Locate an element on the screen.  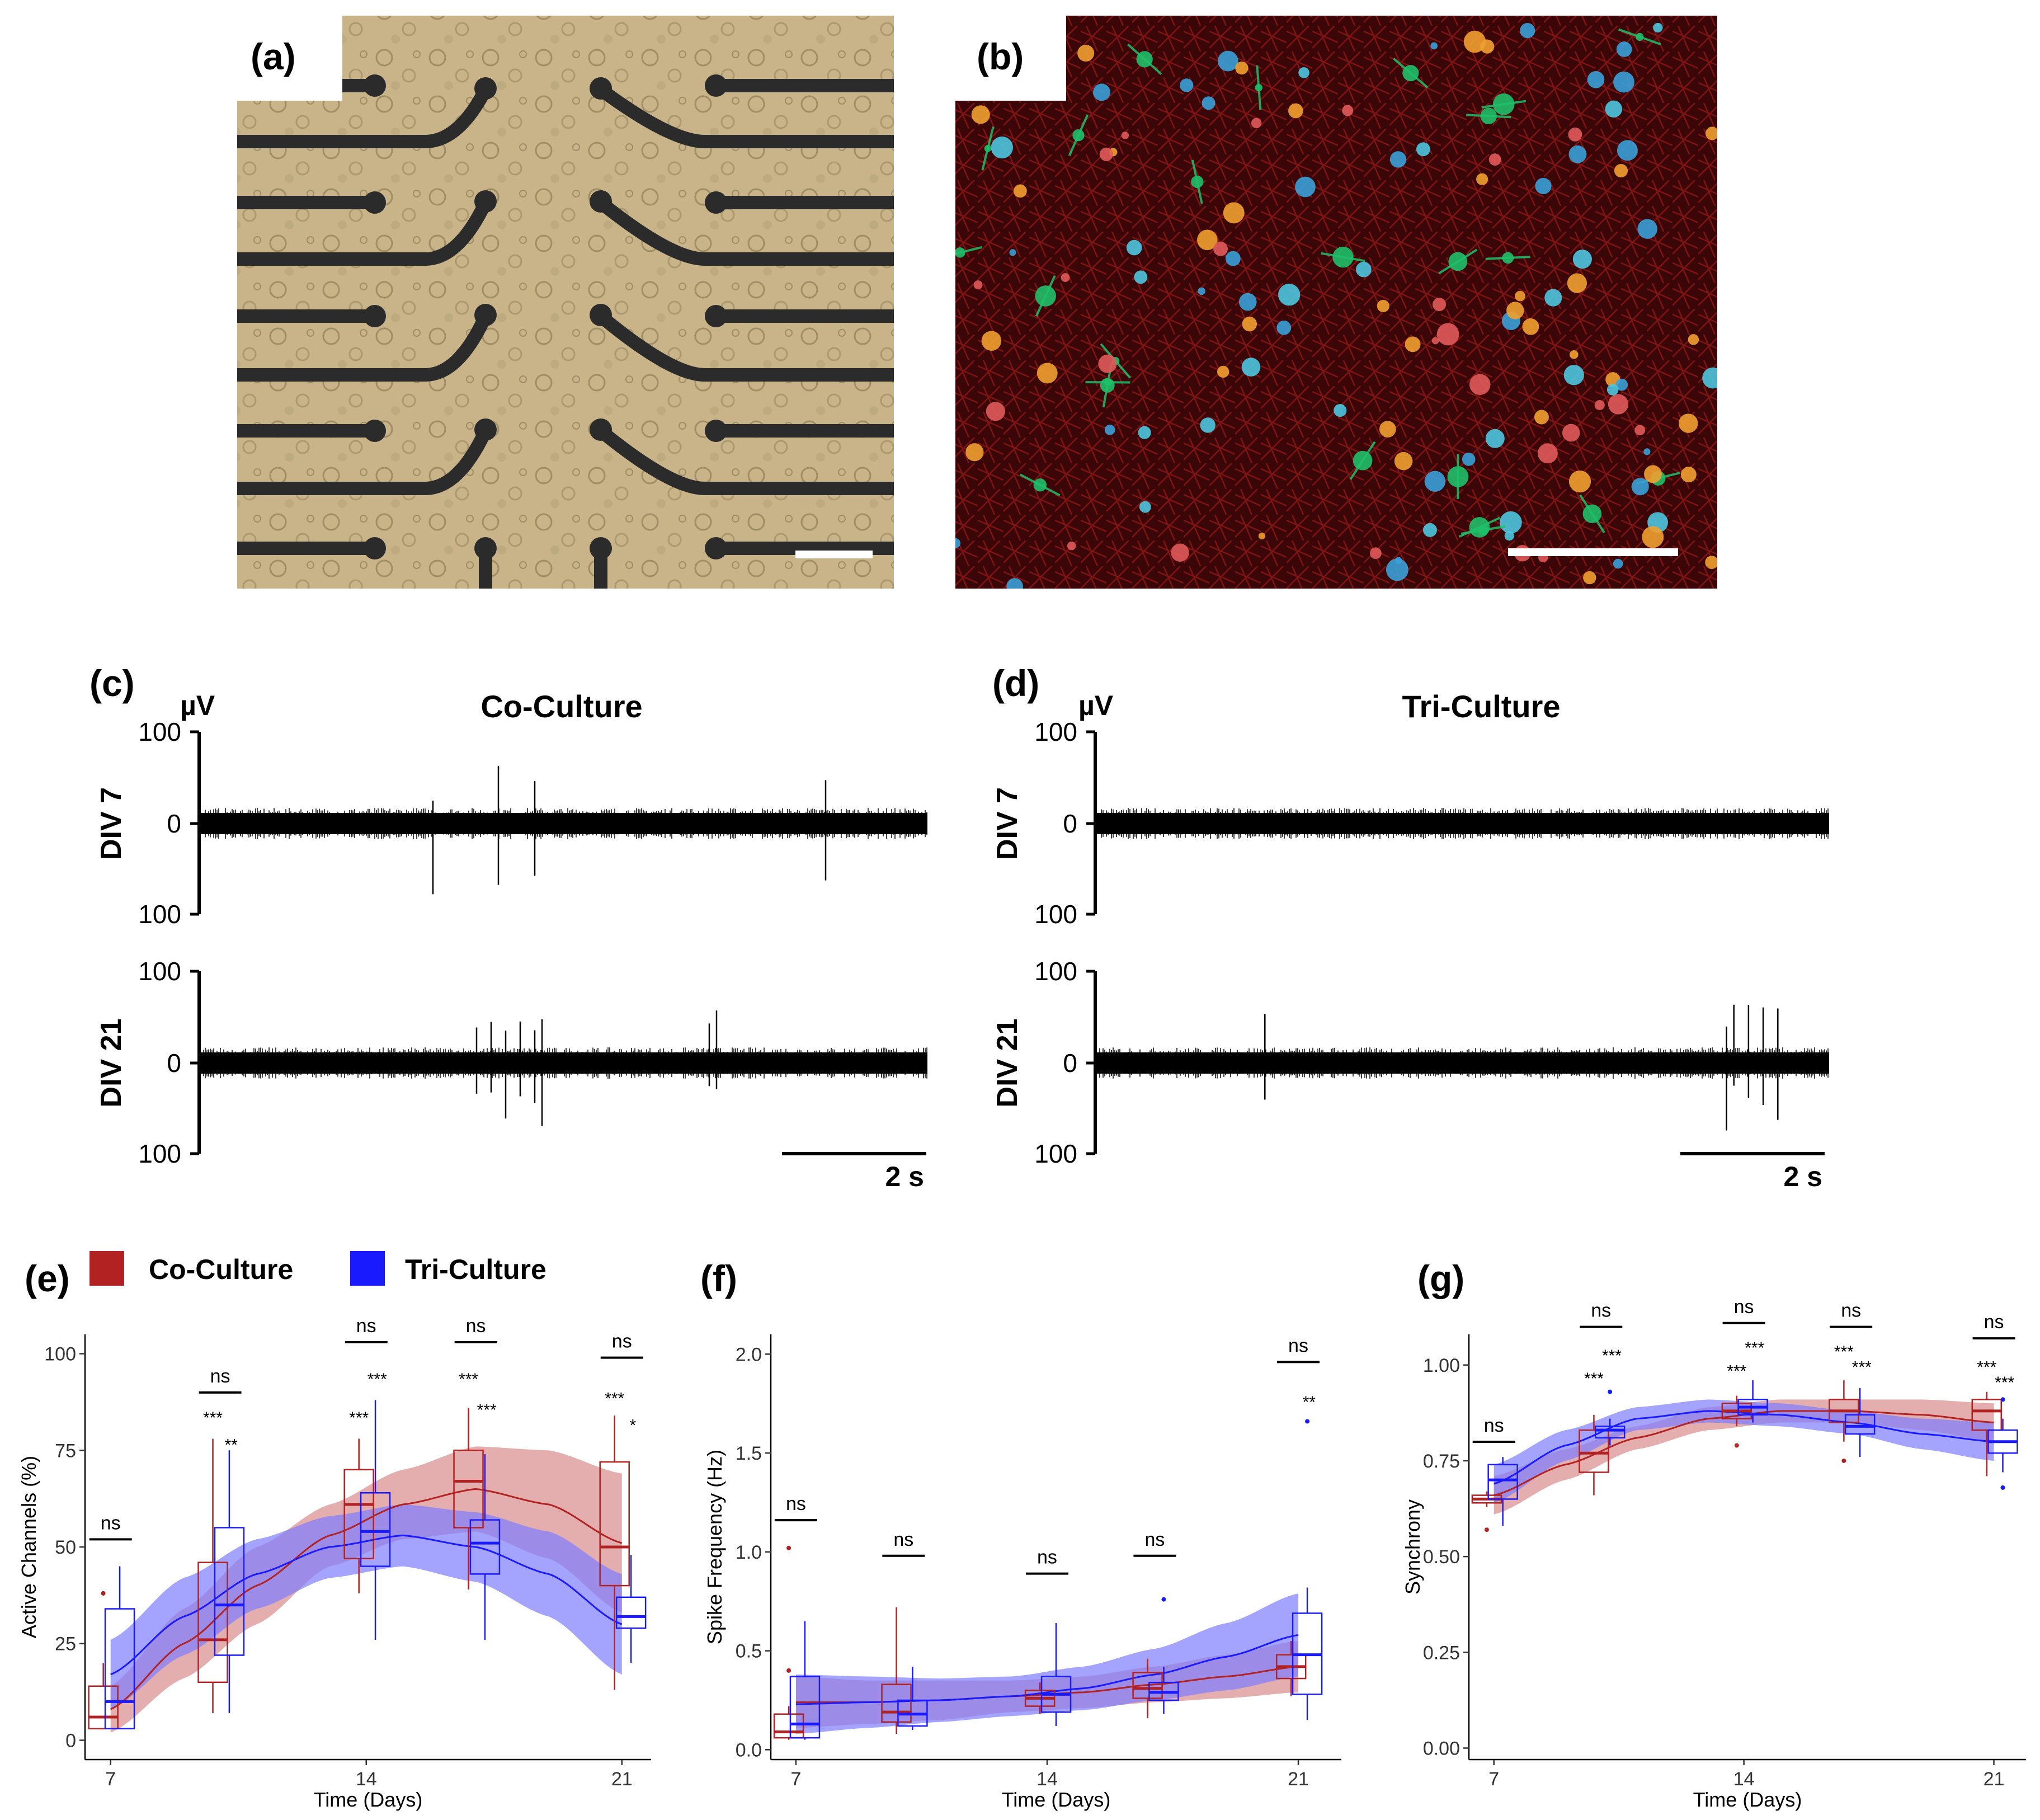
y-tick-label: 0.25 is located at coordinates (1441, 1652).